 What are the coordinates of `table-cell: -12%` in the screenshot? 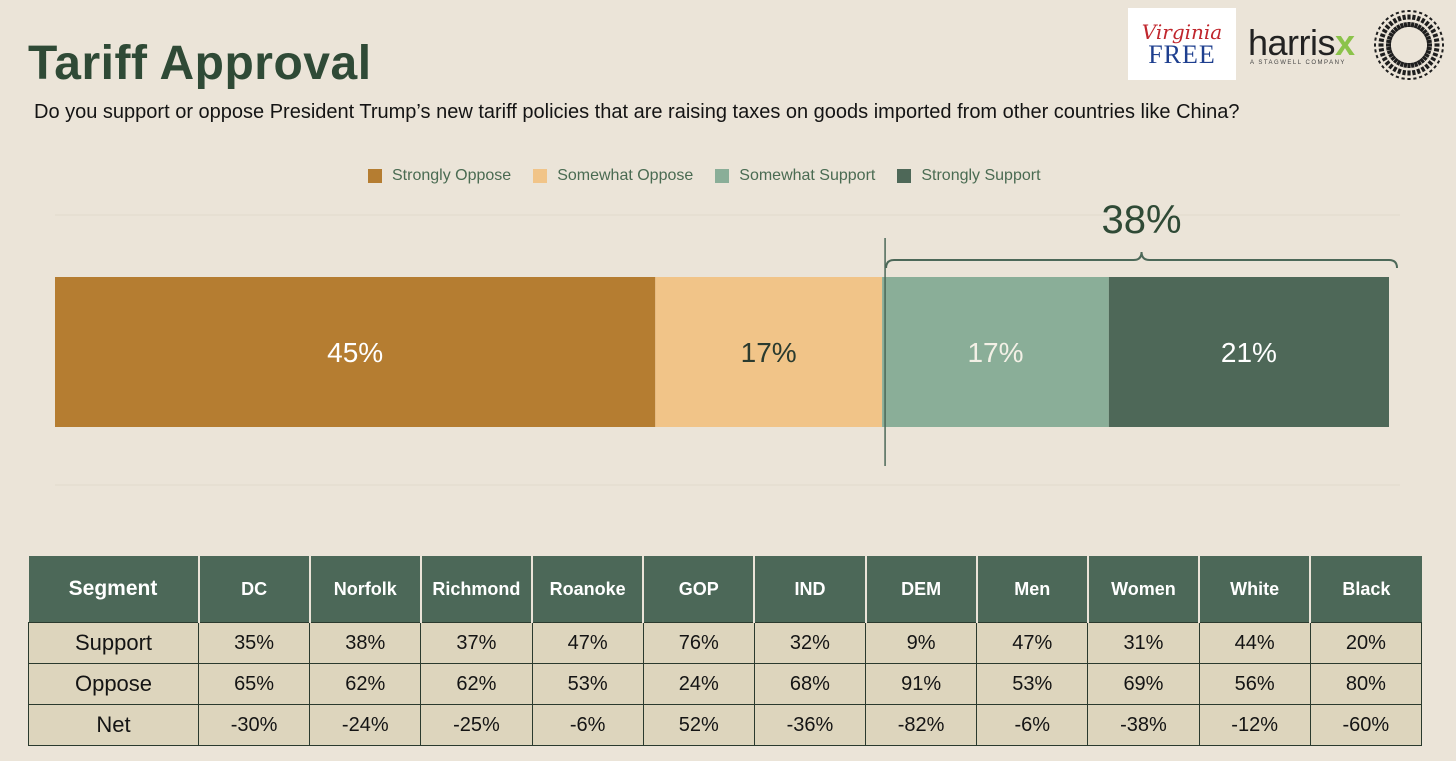 It's located at (1254, 725).